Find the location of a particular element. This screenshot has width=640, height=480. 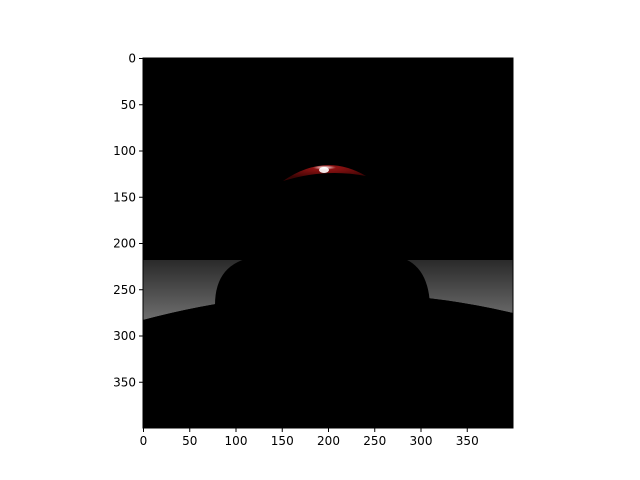

y-tick-label: 300 is located at coordinates (124, 336).